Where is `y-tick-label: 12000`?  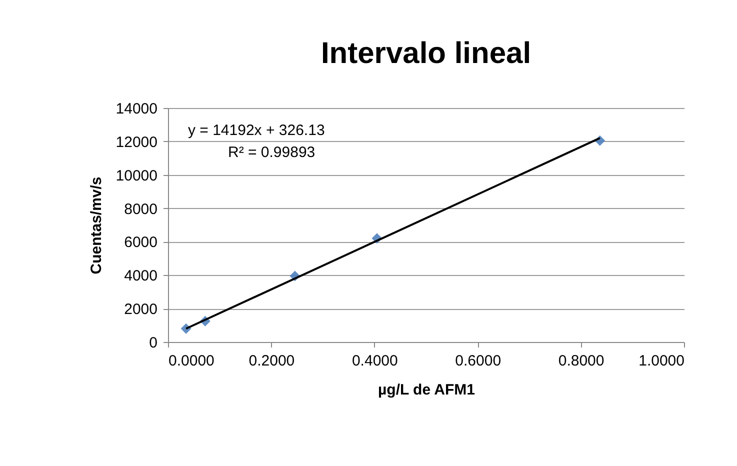 y-tick-label: 12000 is located at coordinates (137, 142).